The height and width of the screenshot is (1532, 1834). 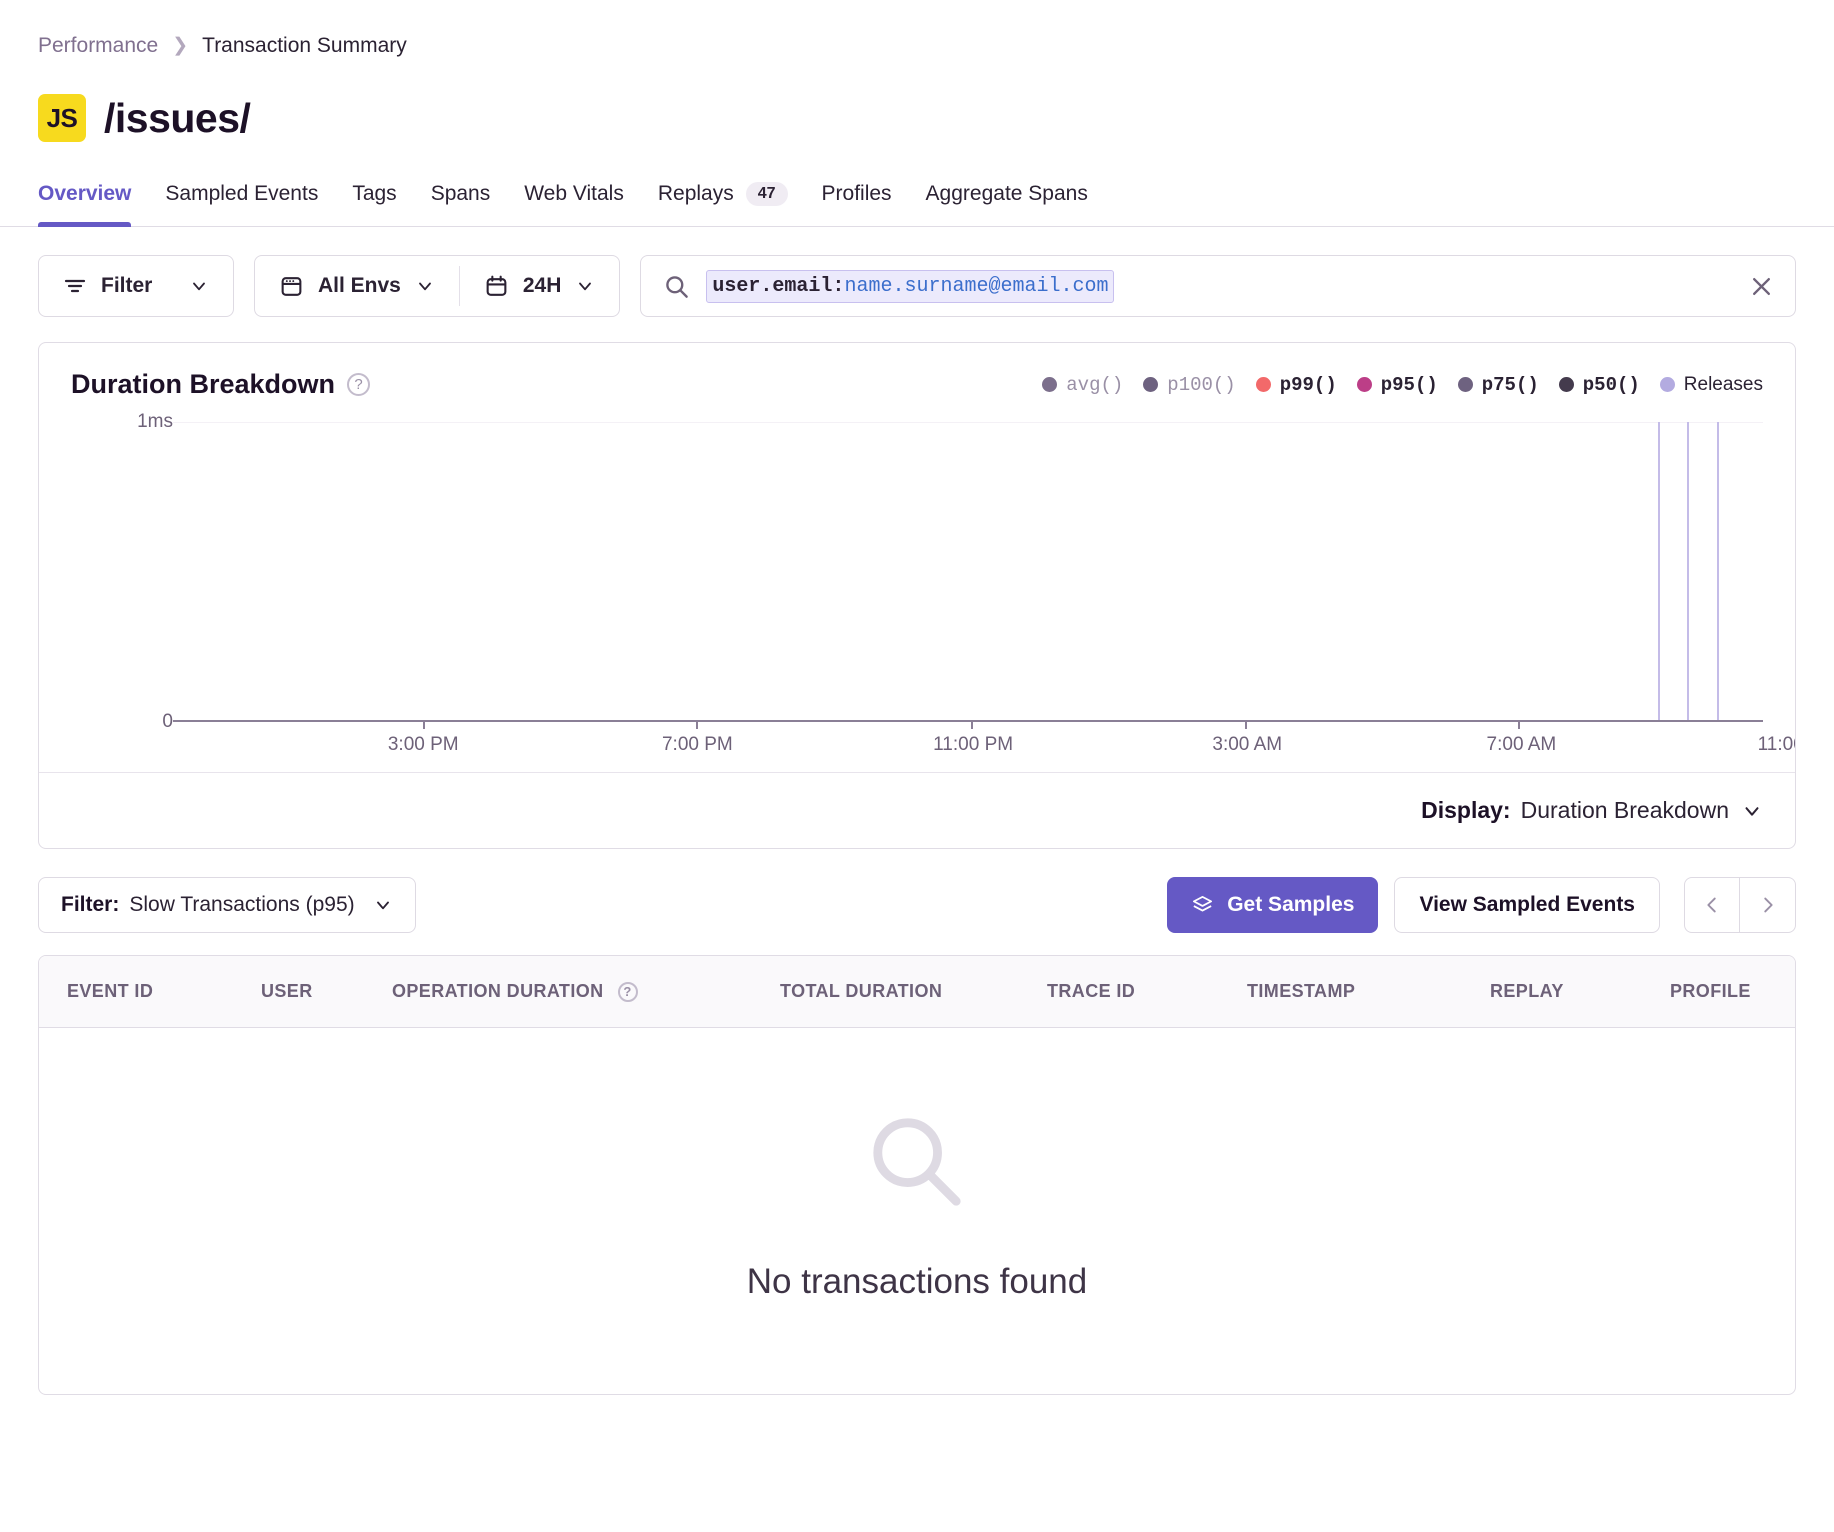 I want to click on column-label: USER, so click(x=287, y=991).